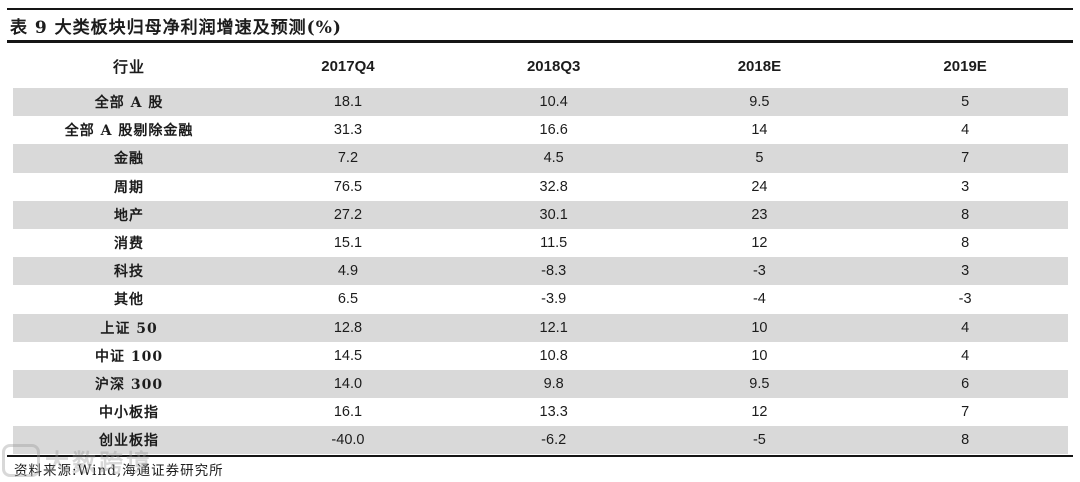 The height and width of the screenshot is (482, 1080). What do you see at coordinates (129, 187) in the screenshot?
I see `row-label: 周期` at bounding box center [129, 187].